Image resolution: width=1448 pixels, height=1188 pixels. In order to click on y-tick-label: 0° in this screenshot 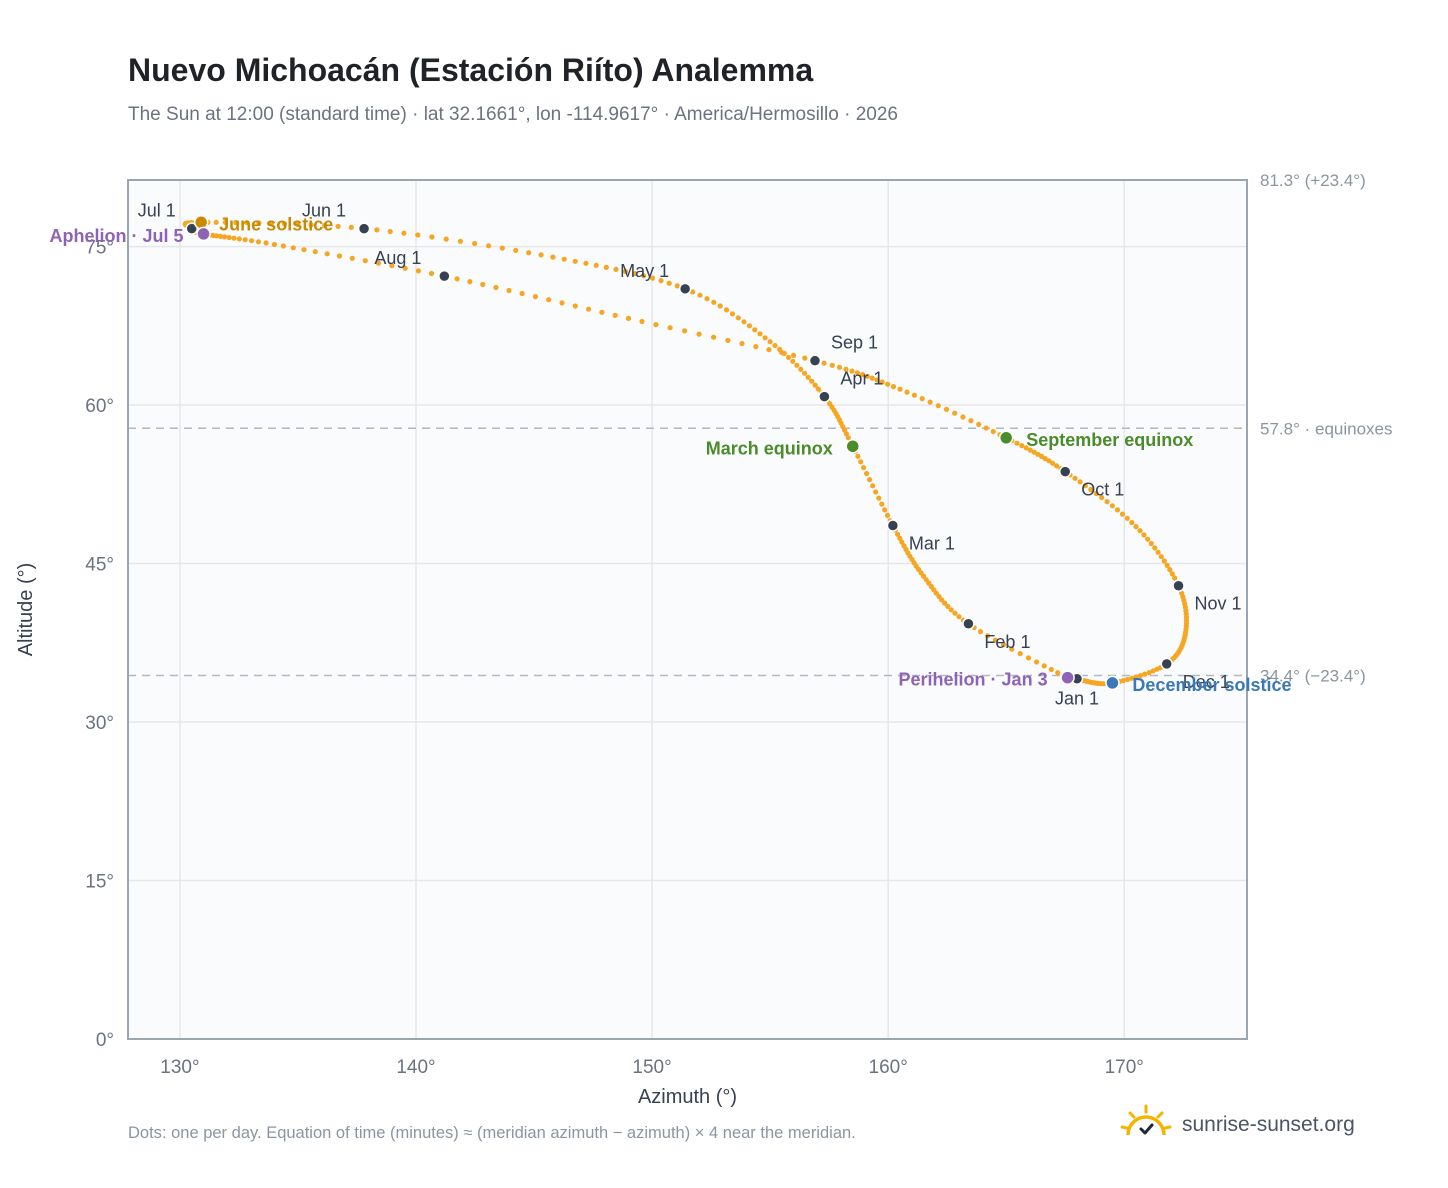, I will do `click(105, 1040)`.